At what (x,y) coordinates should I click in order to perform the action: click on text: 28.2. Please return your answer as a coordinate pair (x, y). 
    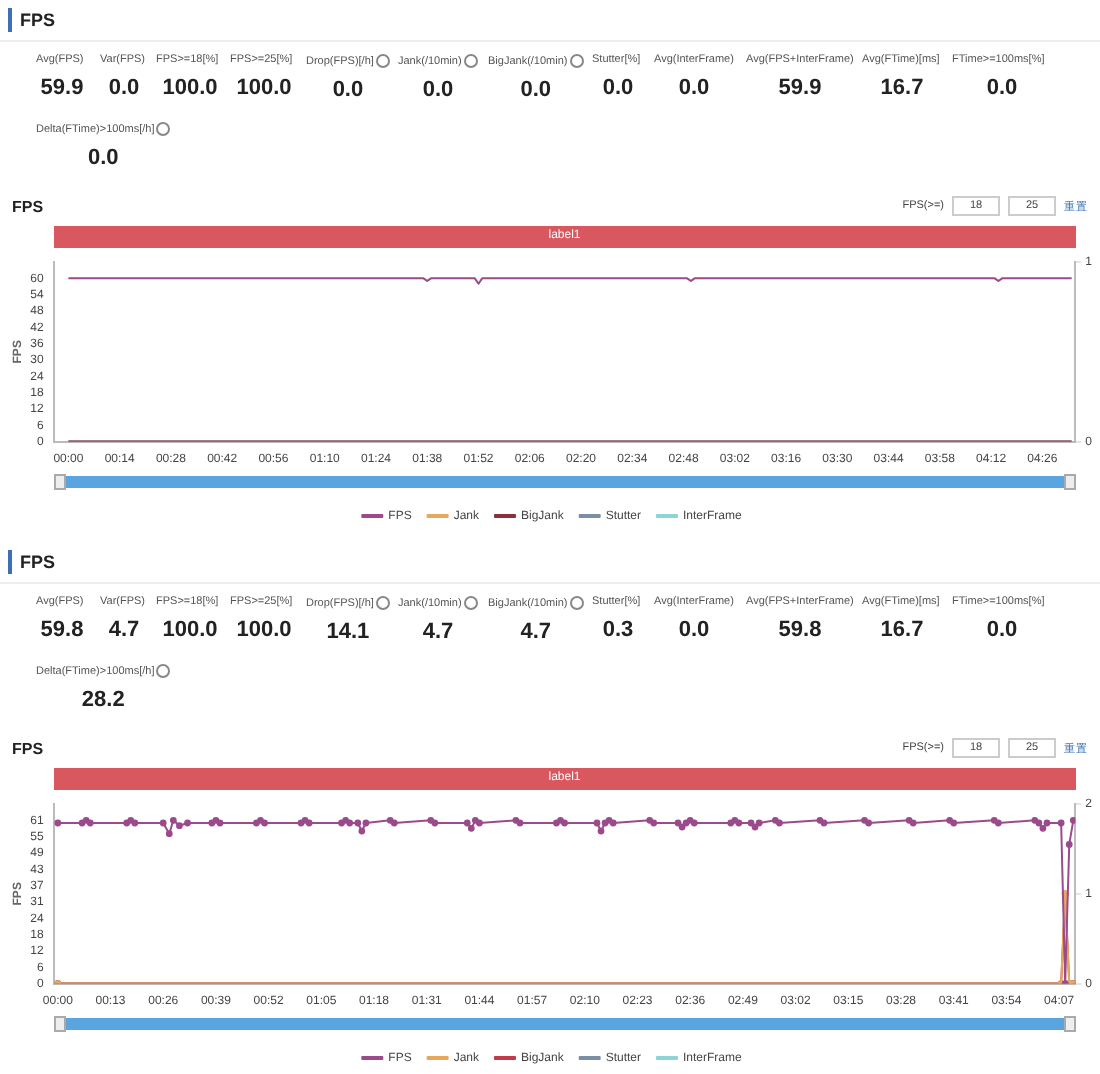
    Looking at the image, I should click on (103, 700).